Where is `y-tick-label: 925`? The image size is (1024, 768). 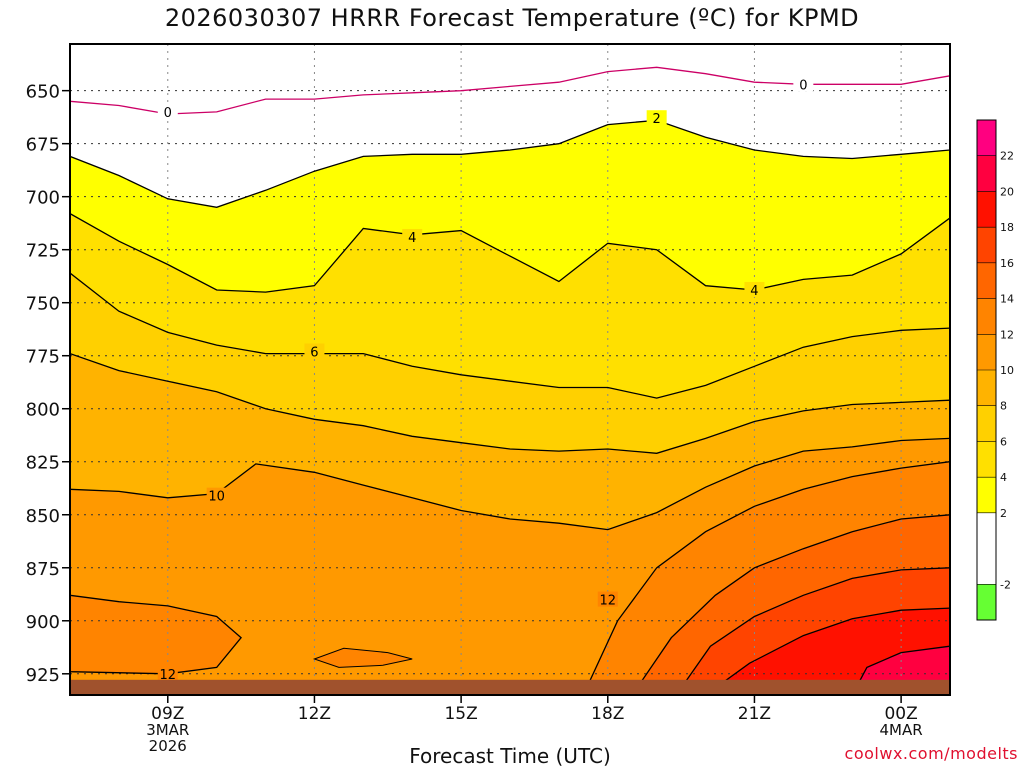
y-tick-label: 925 is located at coordinates (43, 675).